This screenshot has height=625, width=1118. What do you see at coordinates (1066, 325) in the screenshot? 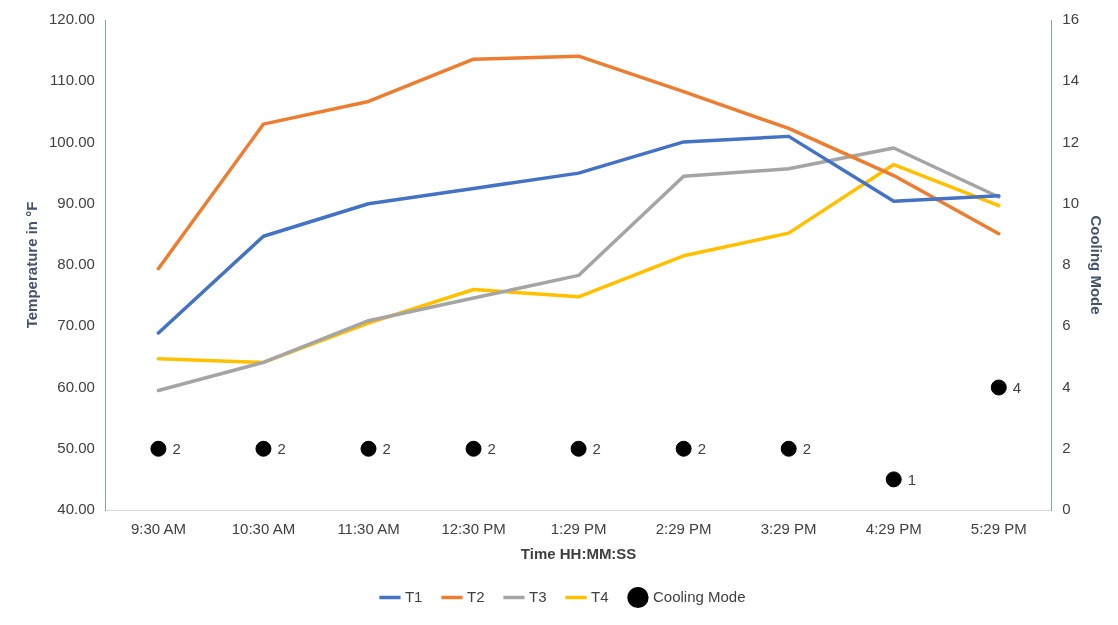
I see `y2-tick-label: 6` at bounding box center [1066, 325].